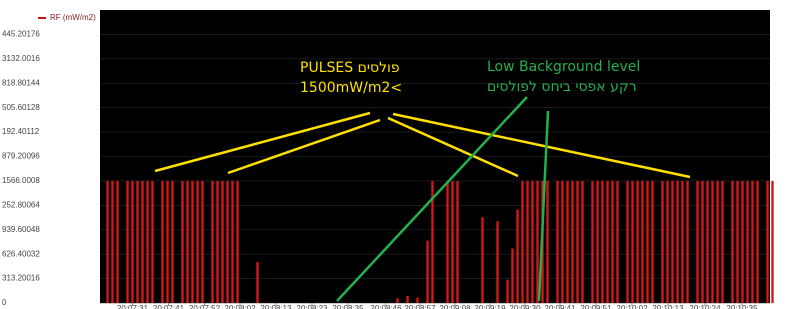 The width and height of the screenshot is (800, 309). I want to click on annotation: רקע אפסי ביחס לפולסים, so click(562, 87).